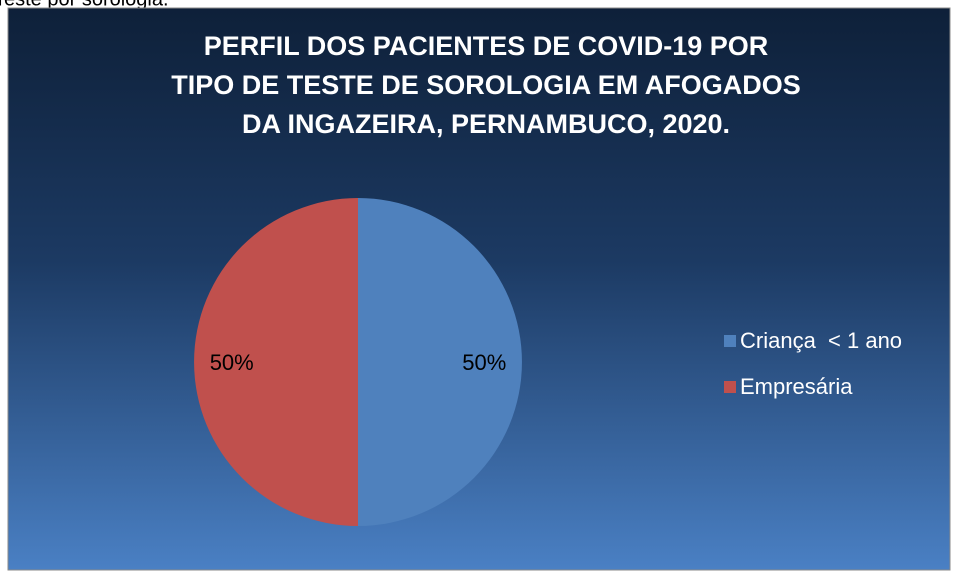  What do you see at coordinates (796, 386) in the screenshot?
I see `legend-label: Empresária` at bounding box center [796, 386].